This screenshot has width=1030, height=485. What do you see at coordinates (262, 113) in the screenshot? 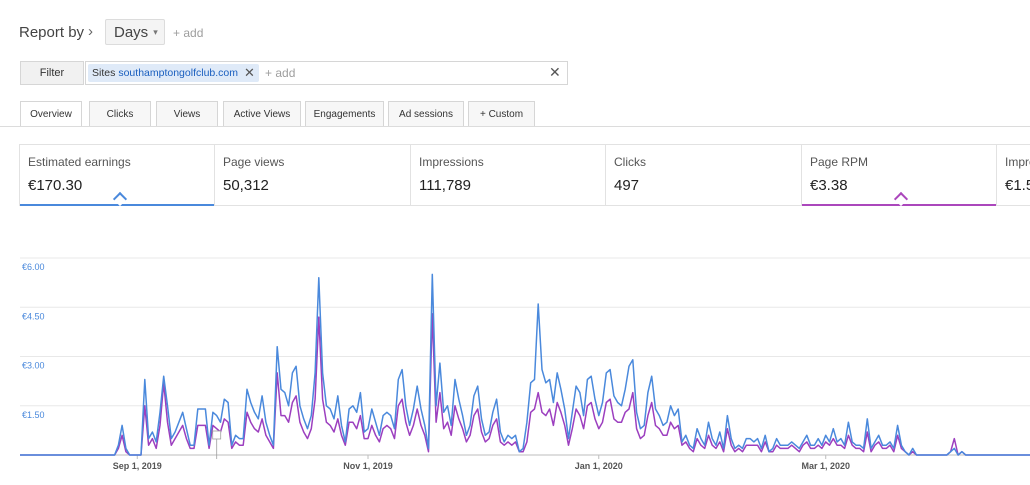
I see `tab-active-views: Active Views` at bounding box center [262, 113].